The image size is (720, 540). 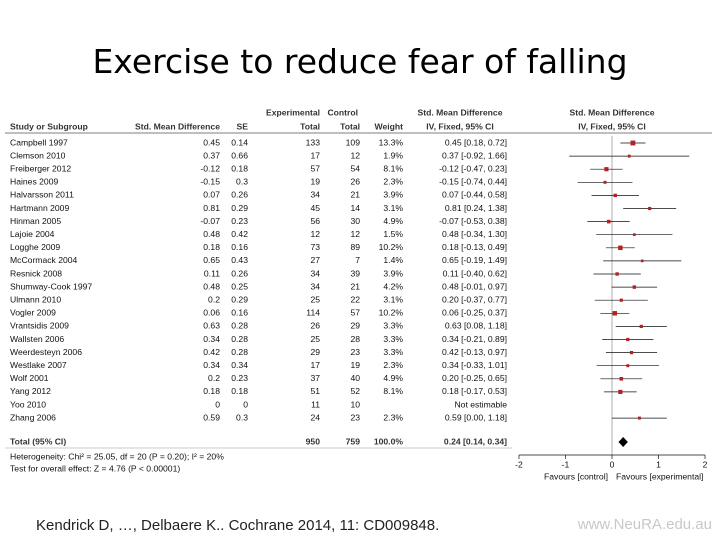 What do you see at coordinates (459, 112) in the screenshot?
I see `header: Std. Mean Difference` at bounding box center [459, 112].